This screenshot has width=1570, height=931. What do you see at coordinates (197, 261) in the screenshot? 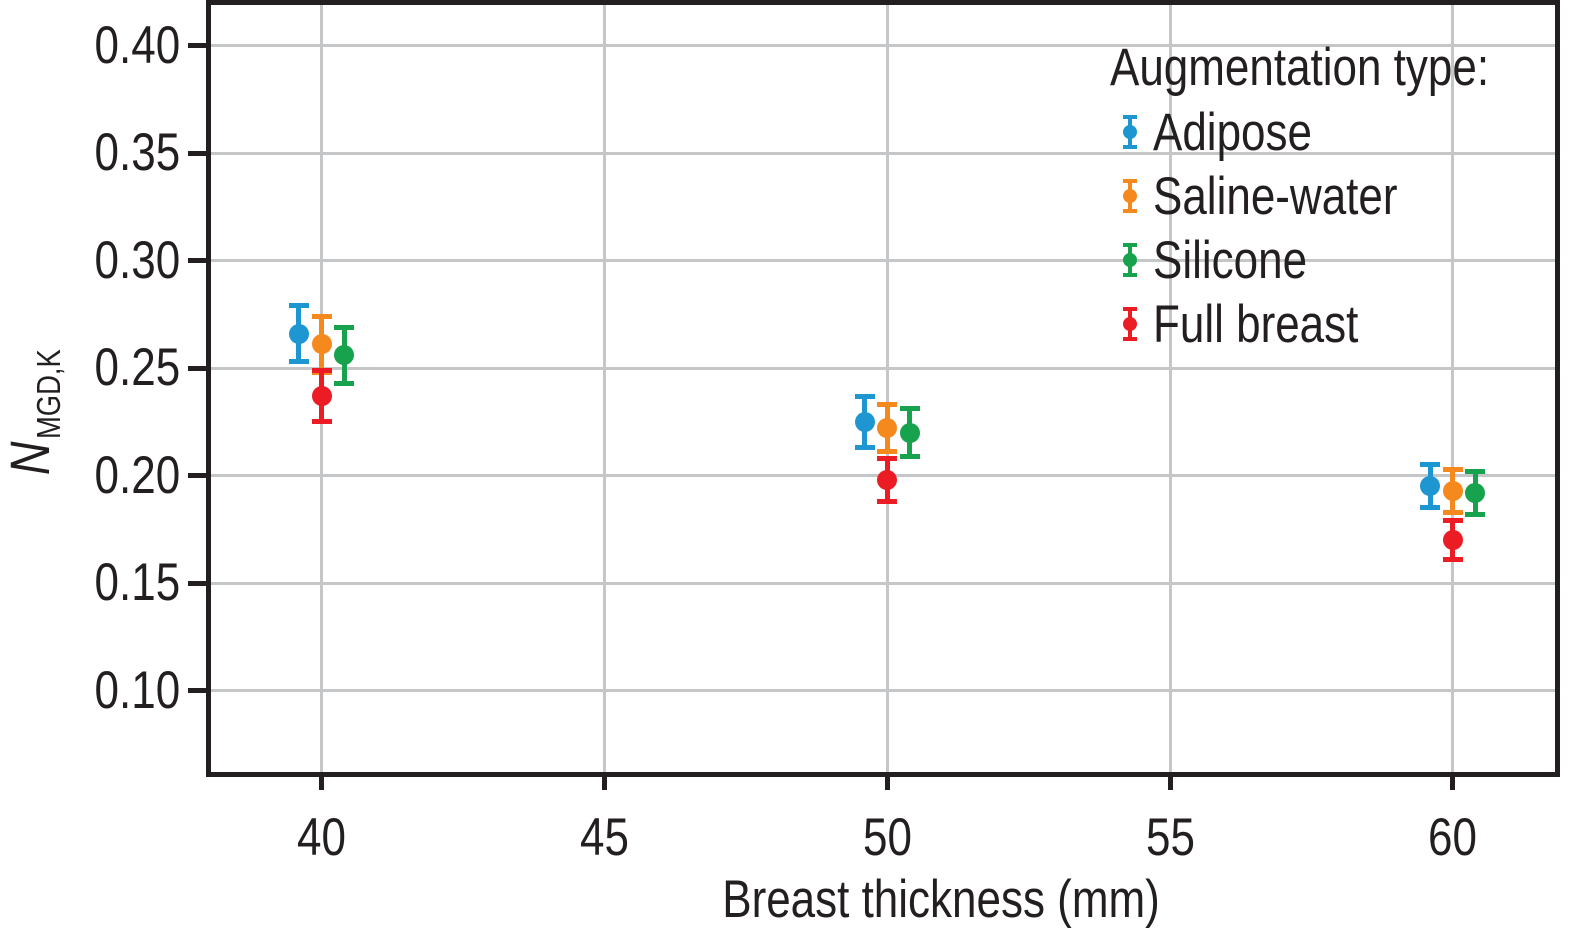
I see `y-tick-mark-0.30` at bounding box center [197, 261].